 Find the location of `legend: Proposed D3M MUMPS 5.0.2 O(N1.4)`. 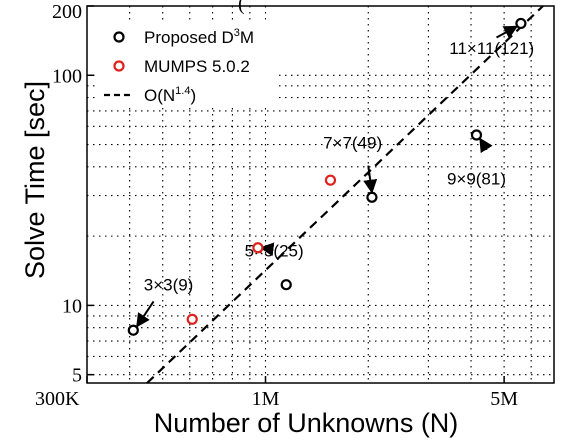

legend: Proposed D3M MUMPS 5.0.2 O(N1.4) is located at coordinates (188, 64).